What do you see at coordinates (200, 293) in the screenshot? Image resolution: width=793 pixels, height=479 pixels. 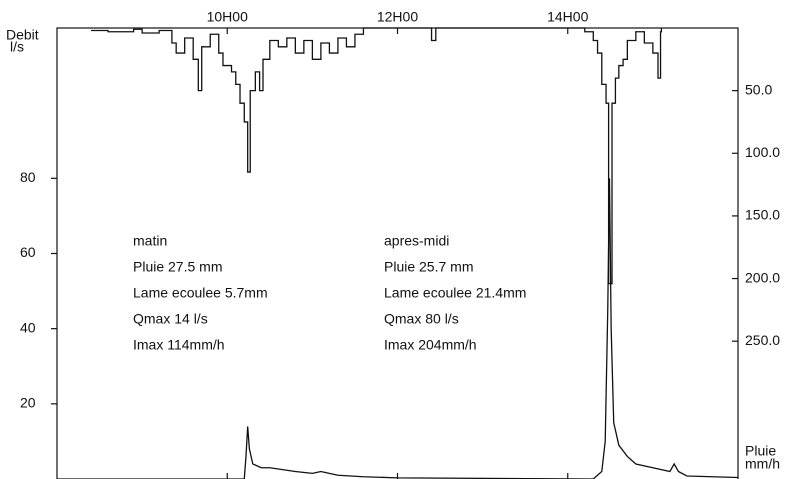 I see `annotation: Lame ecoulee 5.7mm` at bounding box center [200, 293].